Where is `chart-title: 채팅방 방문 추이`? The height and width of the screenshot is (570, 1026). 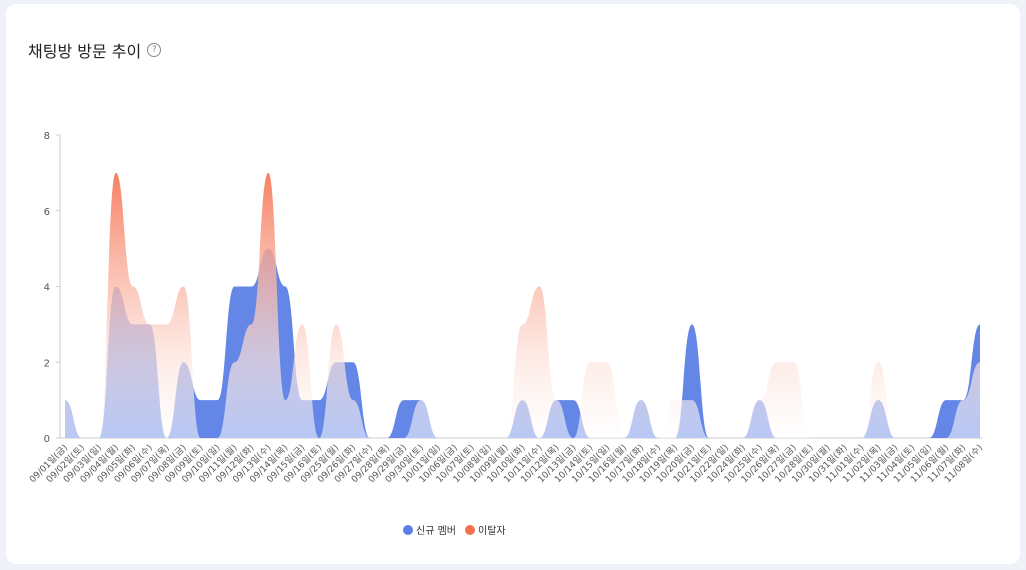 chart-title: 채팅방 방문 추이 is located at coordinates (85, 51).